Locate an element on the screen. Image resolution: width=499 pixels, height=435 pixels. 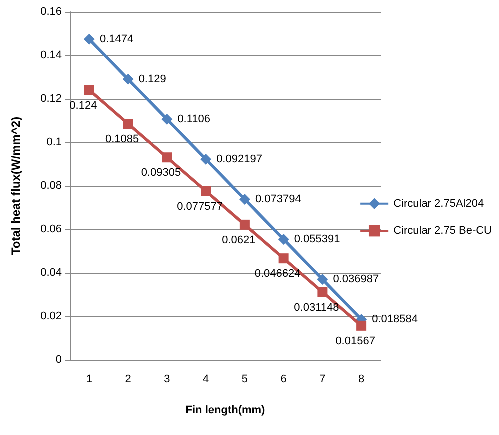
x-tick-label: 4 is located at coordinates (206, 380).